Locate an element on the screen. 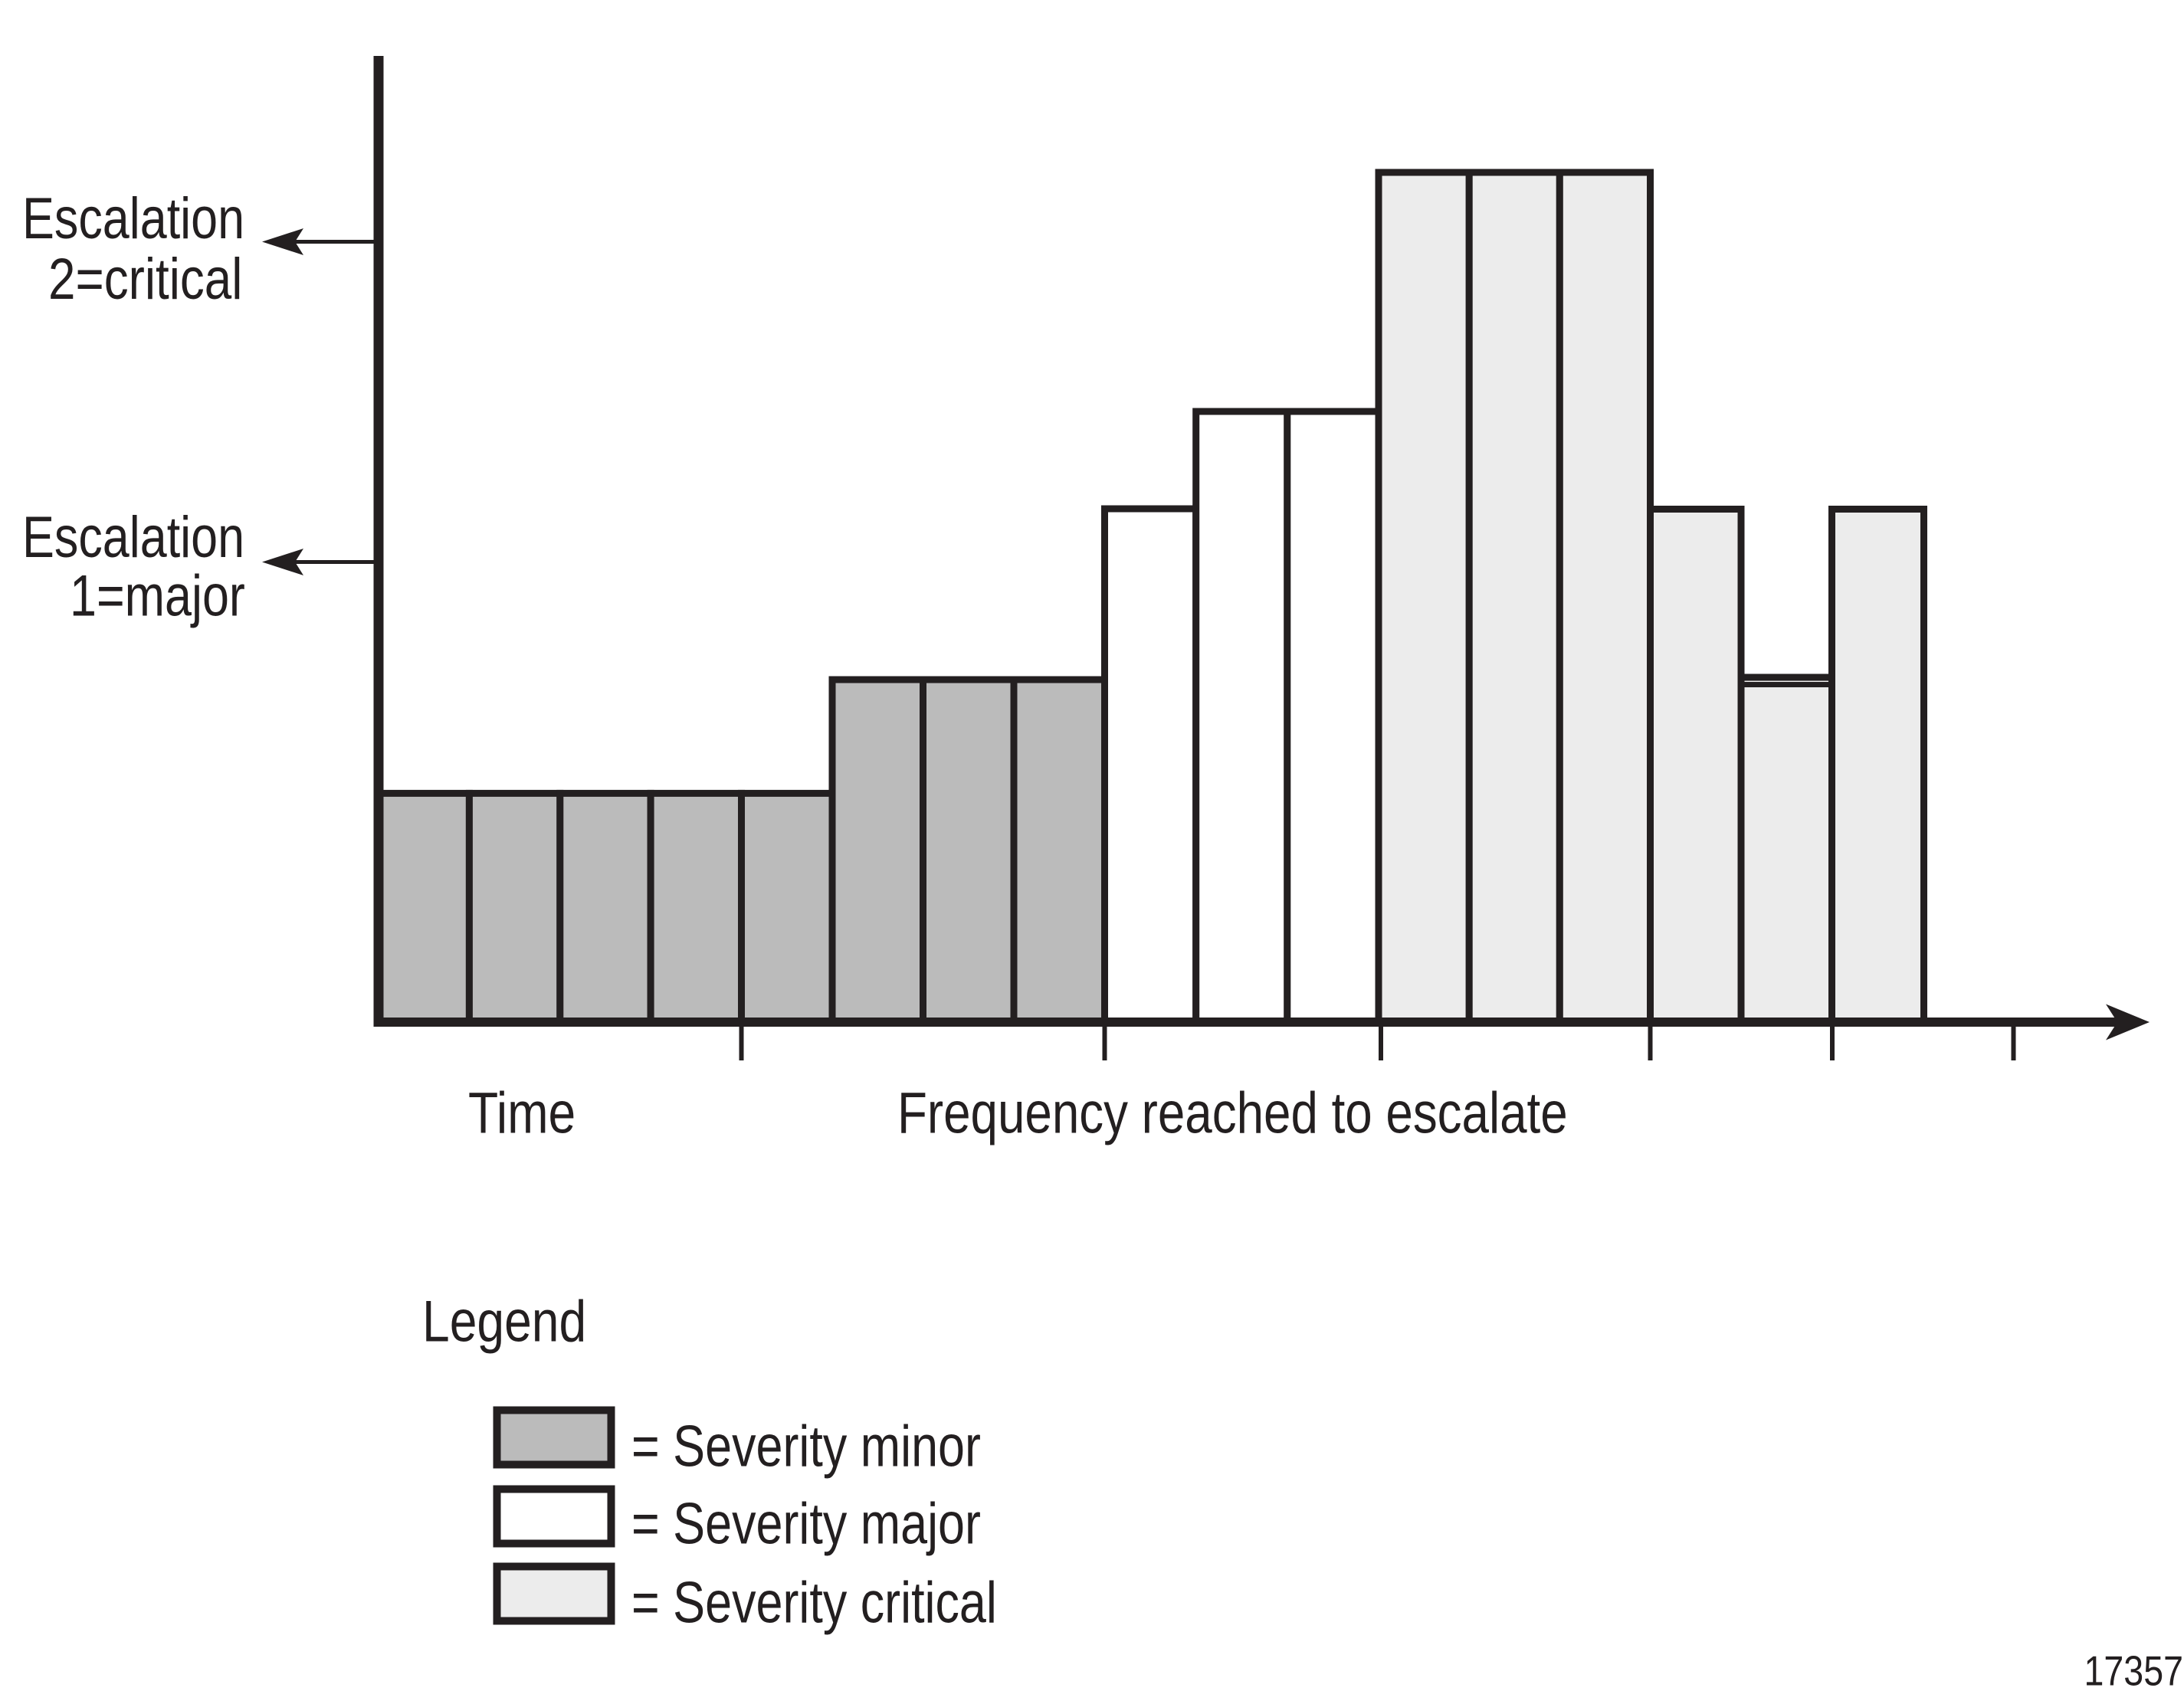  svg-text: Frequency reached to escalate is located at coordinates (1232, 1112).